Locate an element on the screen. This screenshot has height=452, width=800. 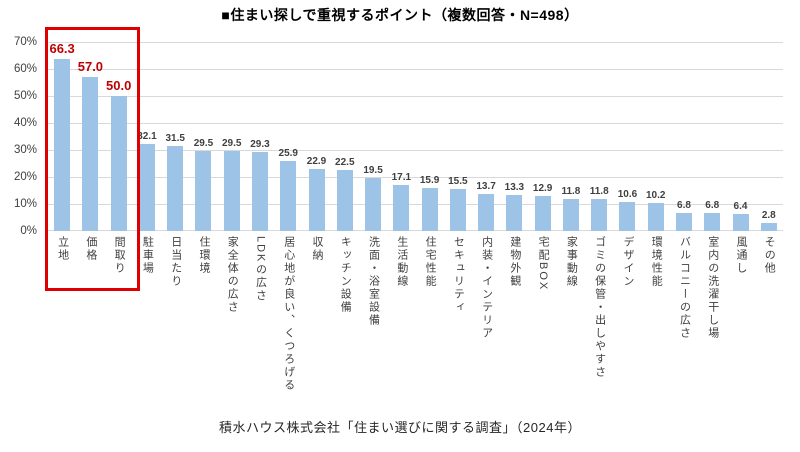
category-cell: 洗面・浴室設備 is located at coordinates (373, 324).